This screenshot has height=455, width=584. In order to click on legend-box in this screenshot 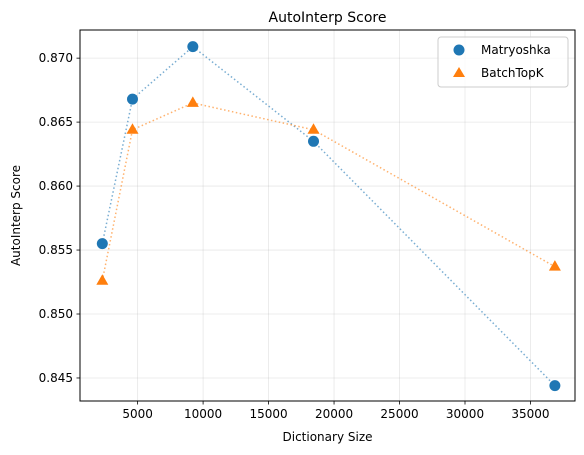, I will do `click(503, 62)`.